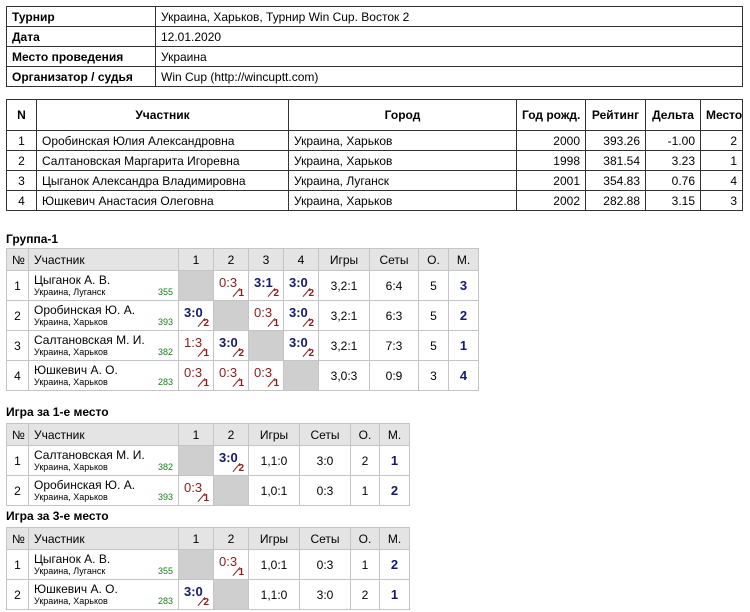 The height and width of the screenshot is (612, 750). Describe the element at coordinates (17, 345) in the screenshot. I see `seed-number: 3` at that location.